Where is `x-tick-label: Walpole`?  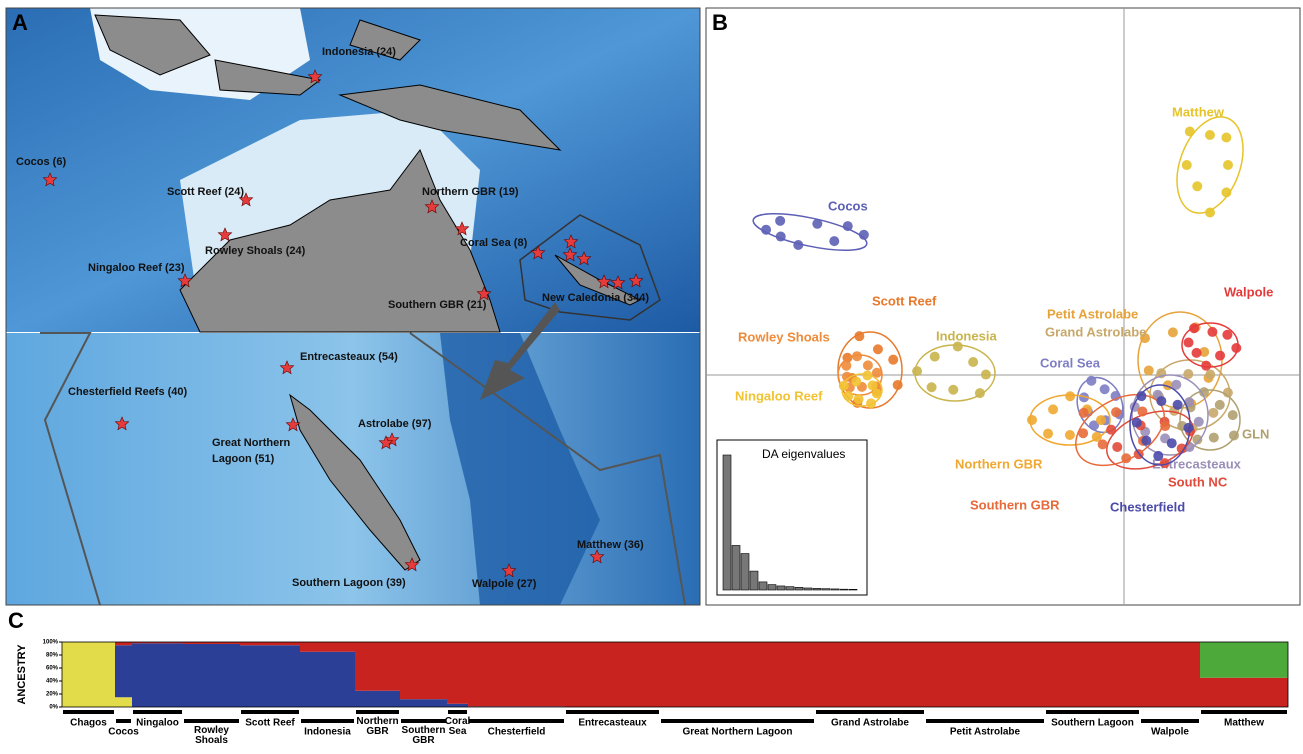 x-tick-label: Walpole is located at coordinates (1170, 732).